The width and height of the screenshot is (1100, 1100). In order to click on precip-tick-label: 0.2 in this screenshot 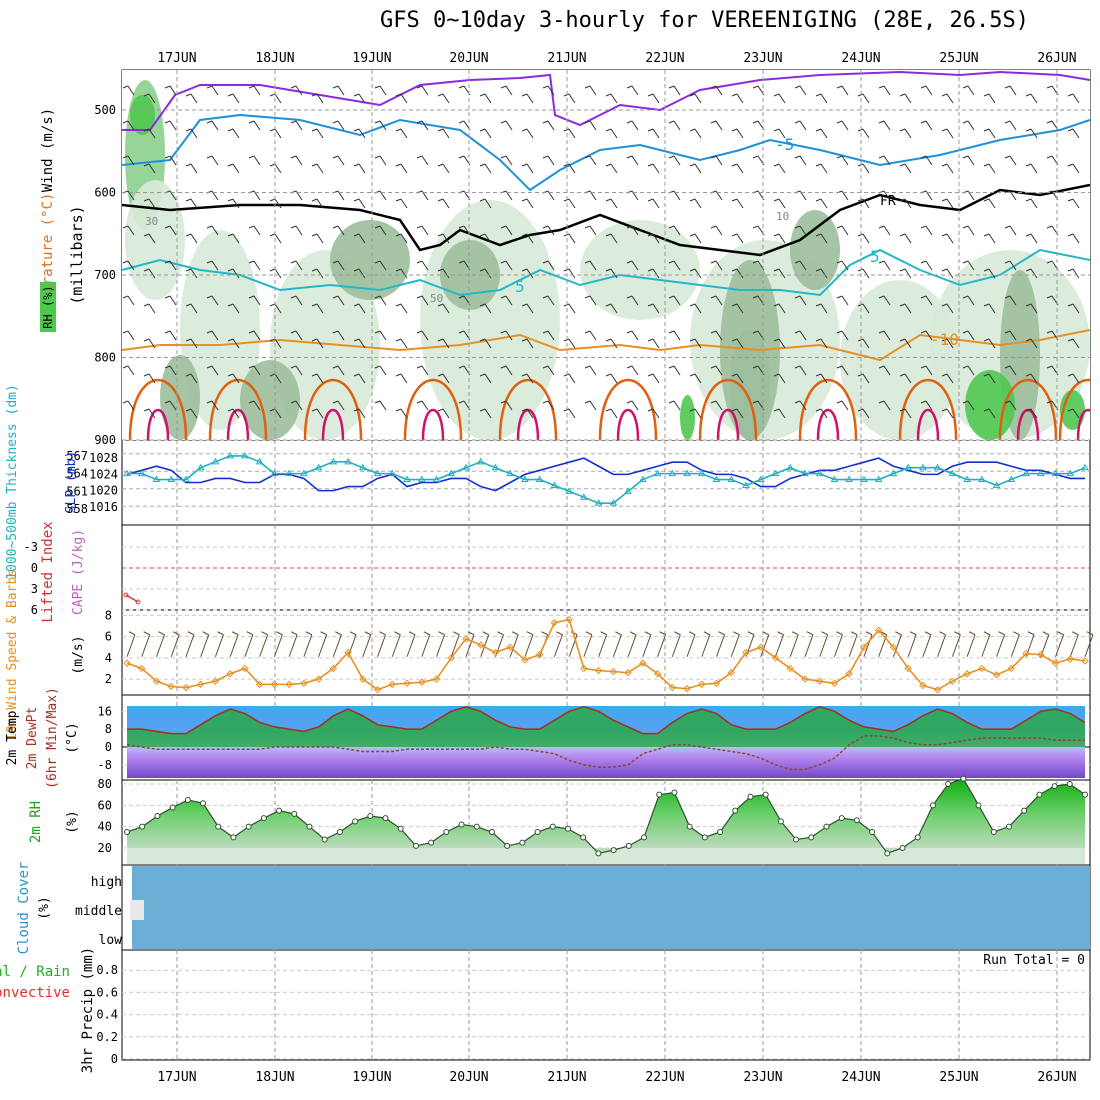, I will do `click(107, 1037)`.